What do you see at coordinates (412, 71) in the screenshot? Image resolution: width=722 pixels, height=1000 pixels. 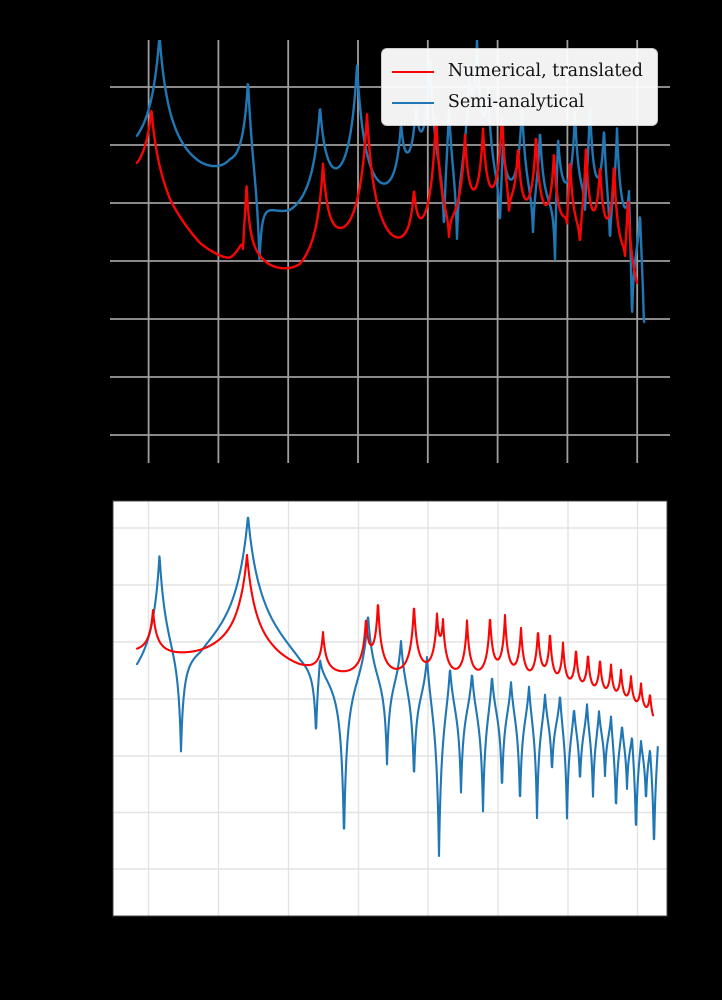 I see `numerical-line-icon` at bounding box center [412, 71].